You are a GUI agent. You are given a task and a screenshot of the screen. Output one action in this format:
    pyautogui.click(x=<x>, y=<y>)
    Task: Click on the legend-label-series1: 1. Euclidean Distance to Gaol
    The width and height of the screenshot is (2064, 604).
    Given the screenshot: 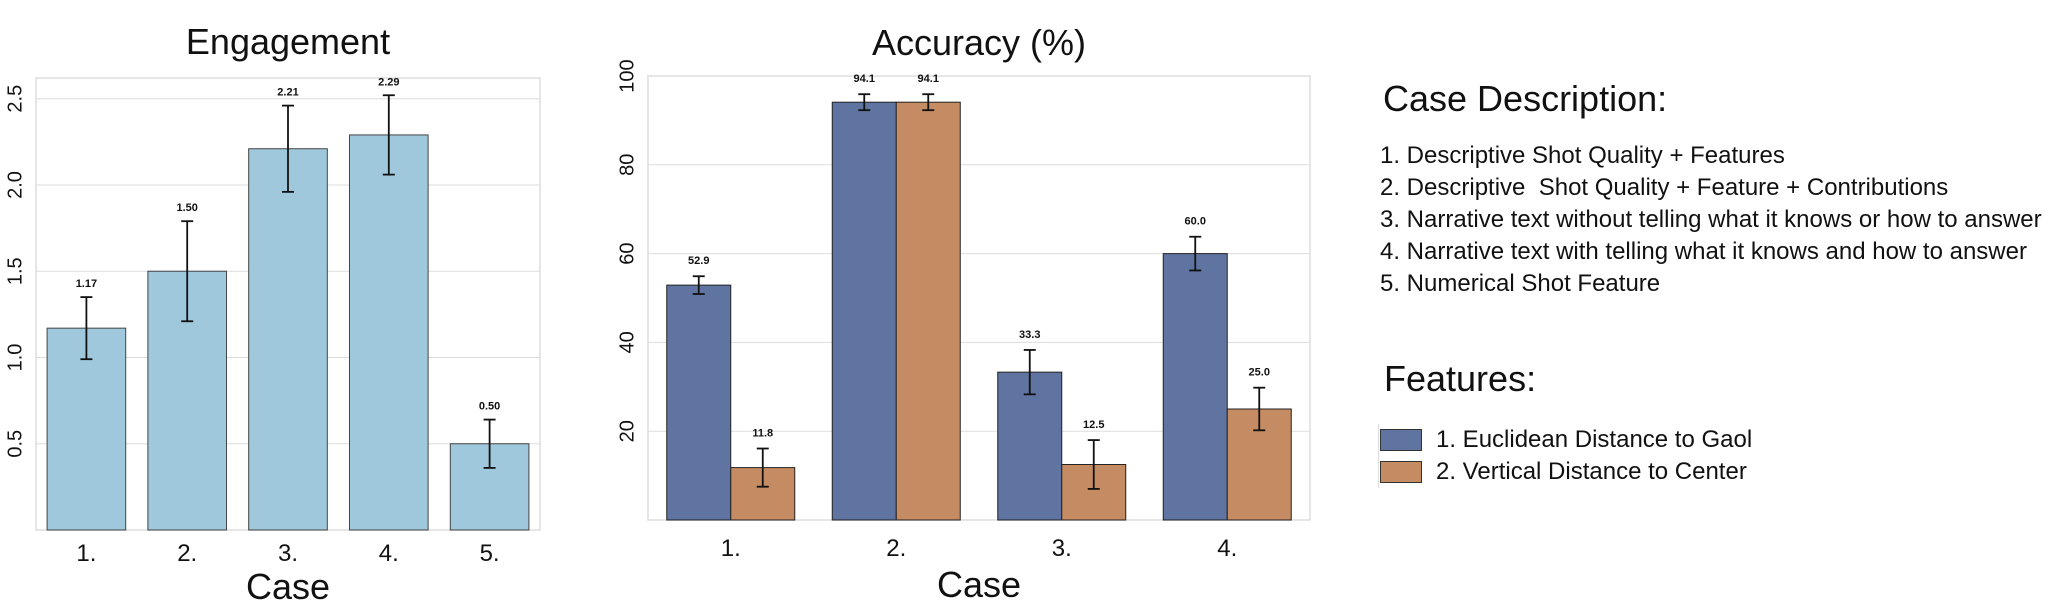 What is the action you would take?
    pyautogui.click(x=1594, y=439)
    